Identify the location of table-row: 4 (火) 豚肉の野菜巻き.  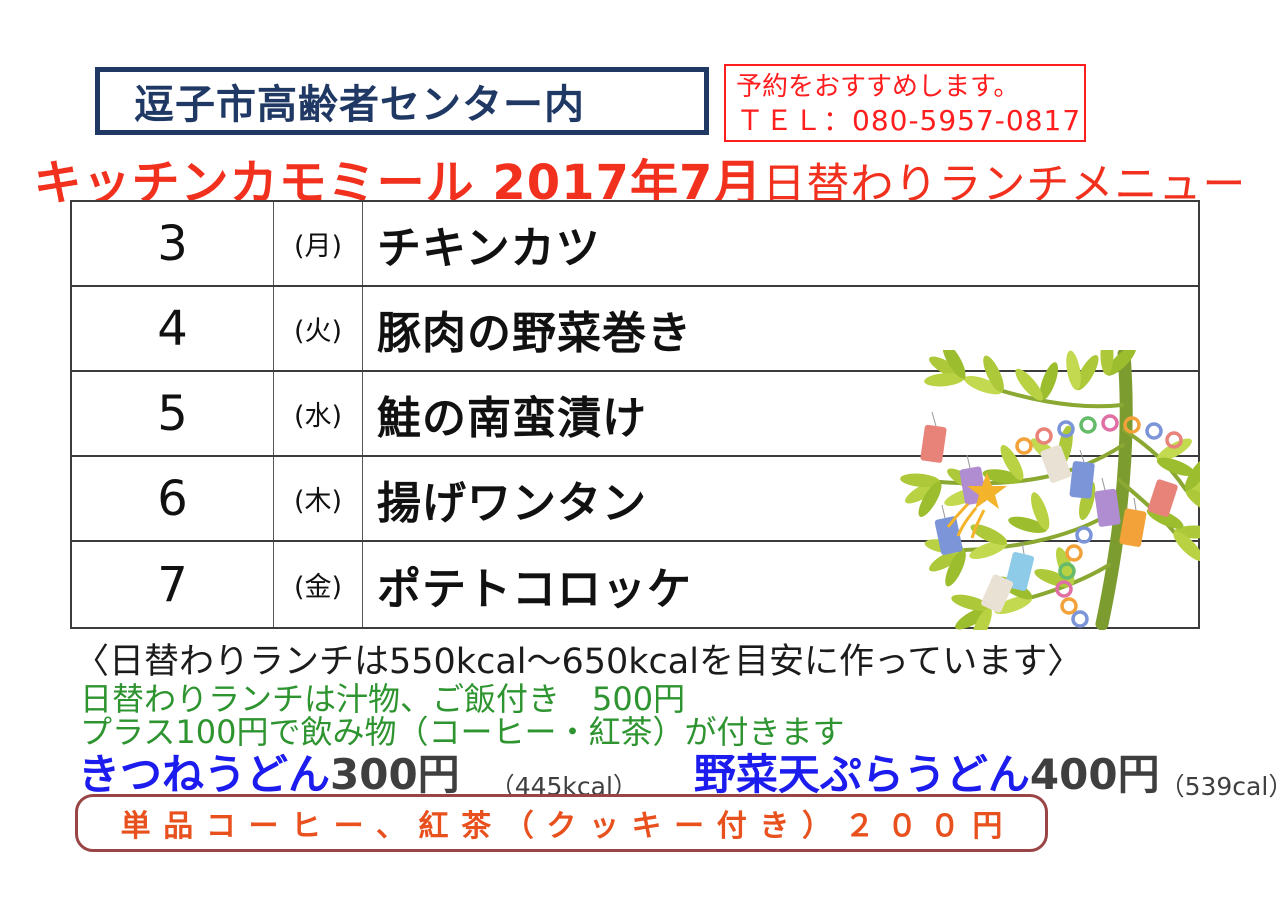
(635, 329).